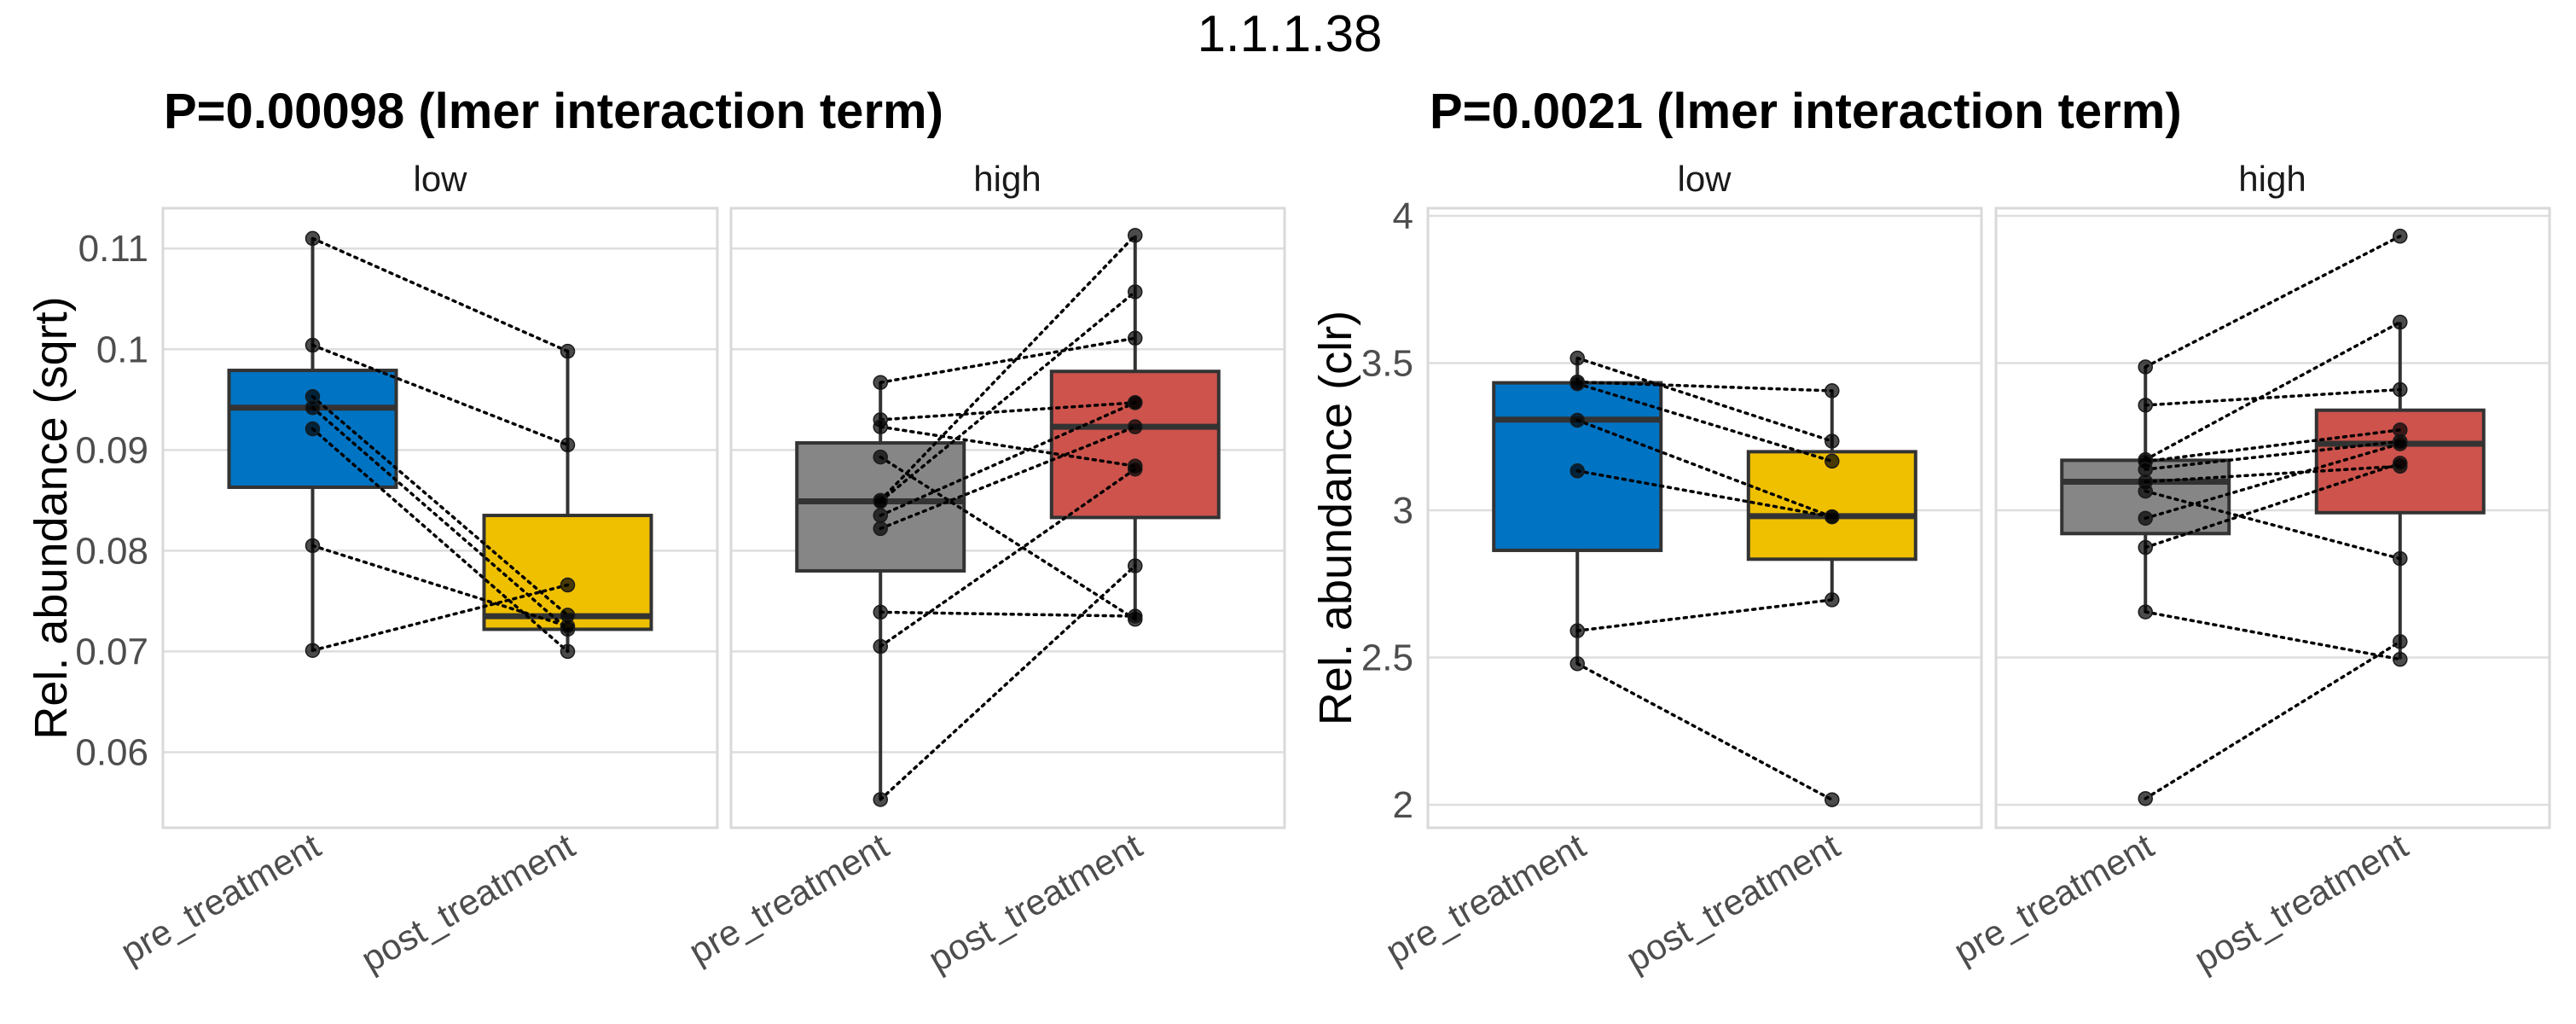 This screenshot has width=2576, height=1024. Describe the element at coordinates (1387, 658) in the screenshot. I see `y-tick-label: 2.5` at that location.